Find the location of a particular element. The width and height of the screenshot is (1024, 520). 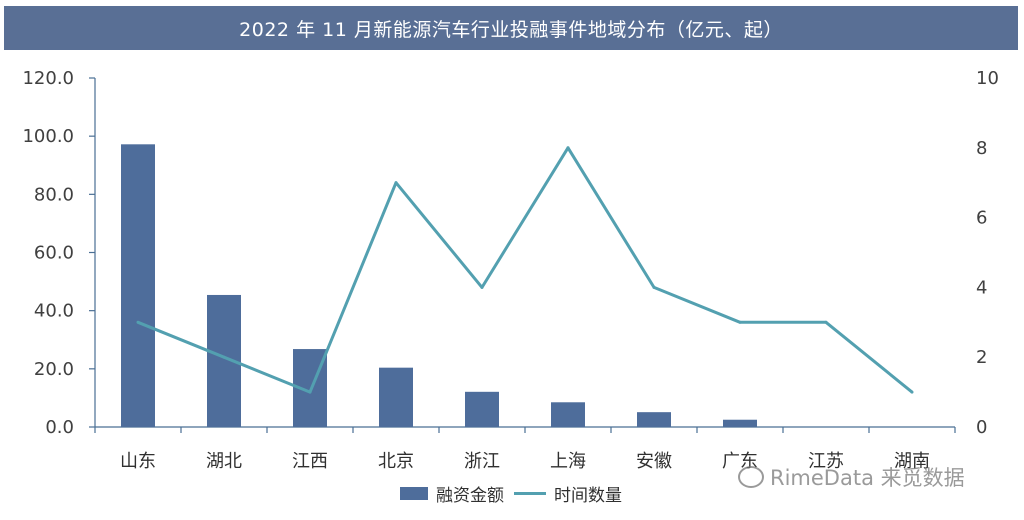

line-point-湖北 is located at coordinates (224, 357).